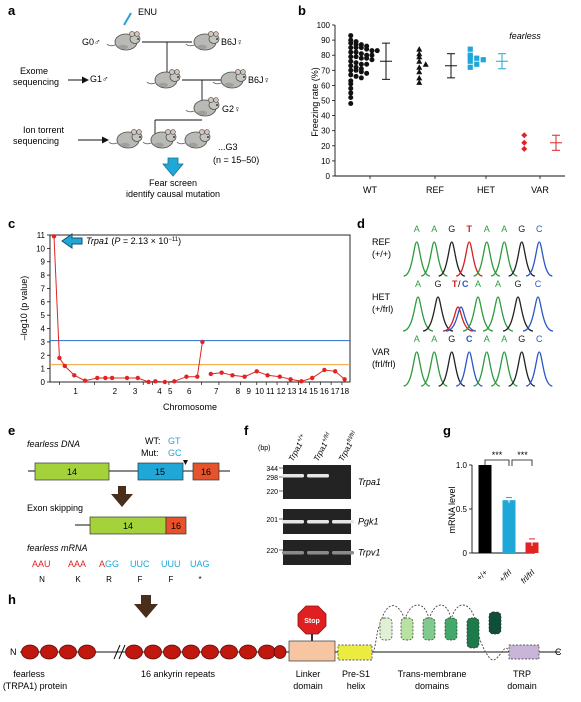 The image size is (581, 702). Describe the element at coordinates (115, 391) in the screenshot. I see `c-xtick-label: 2` at that location.